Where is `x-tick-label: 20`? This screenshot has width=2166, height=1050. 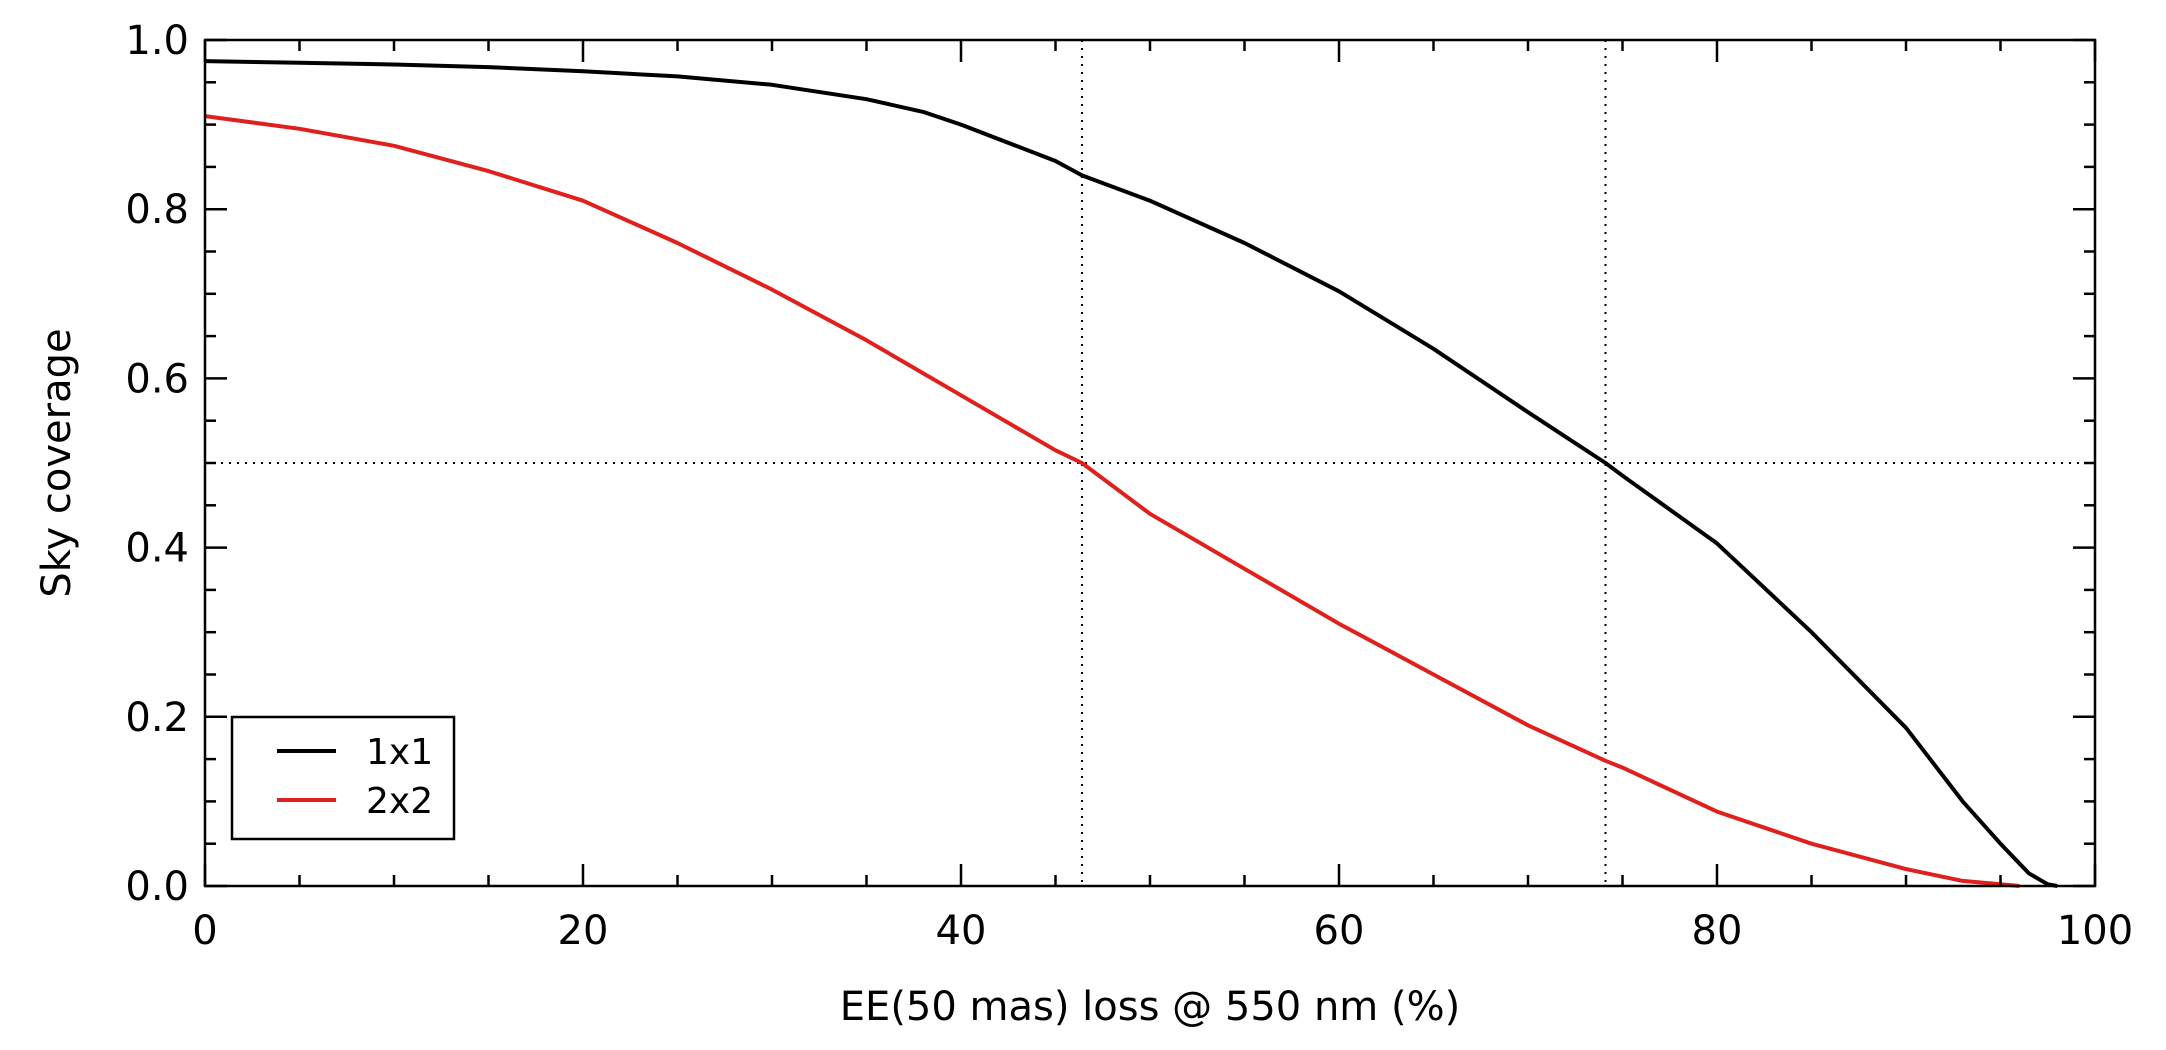 x-tick-label: 20 is located at coordinates (583, 931).